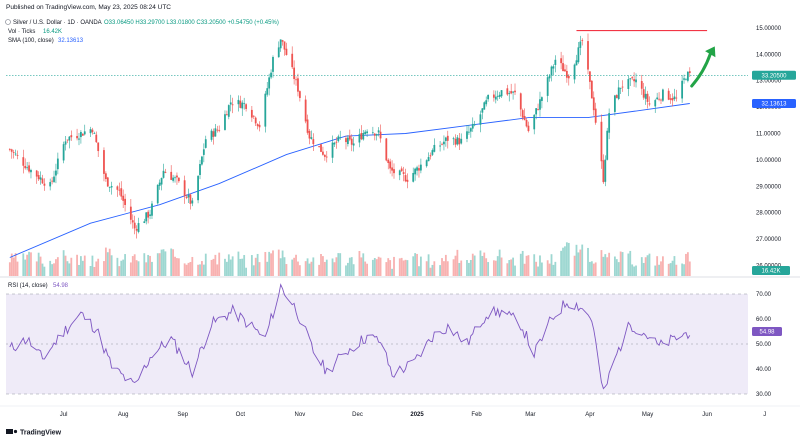 This screenshot has height=439, width=800. What do you see at coordinates (768, 134) in the screenshot?
I see `price-tick-label: 11.00000` at bounding box center [768, 134].